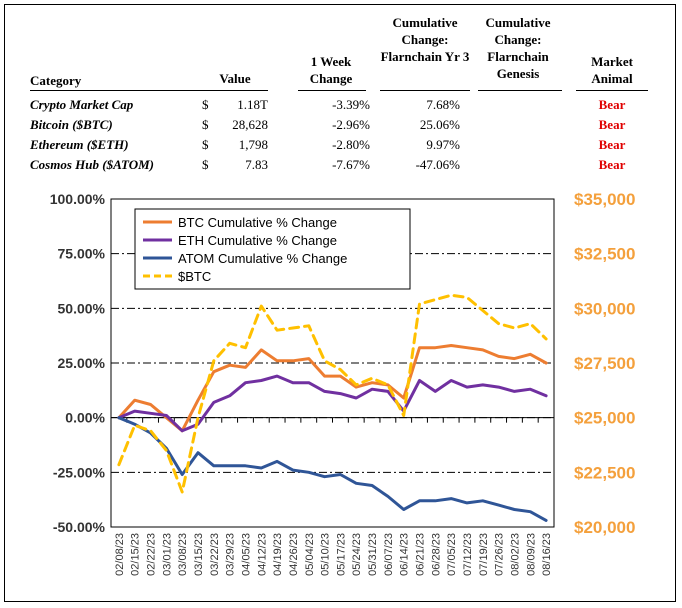 This screenshot has height=608, width=682. I want to click on x-tick-label: 03/22/23, so click(215, 554).